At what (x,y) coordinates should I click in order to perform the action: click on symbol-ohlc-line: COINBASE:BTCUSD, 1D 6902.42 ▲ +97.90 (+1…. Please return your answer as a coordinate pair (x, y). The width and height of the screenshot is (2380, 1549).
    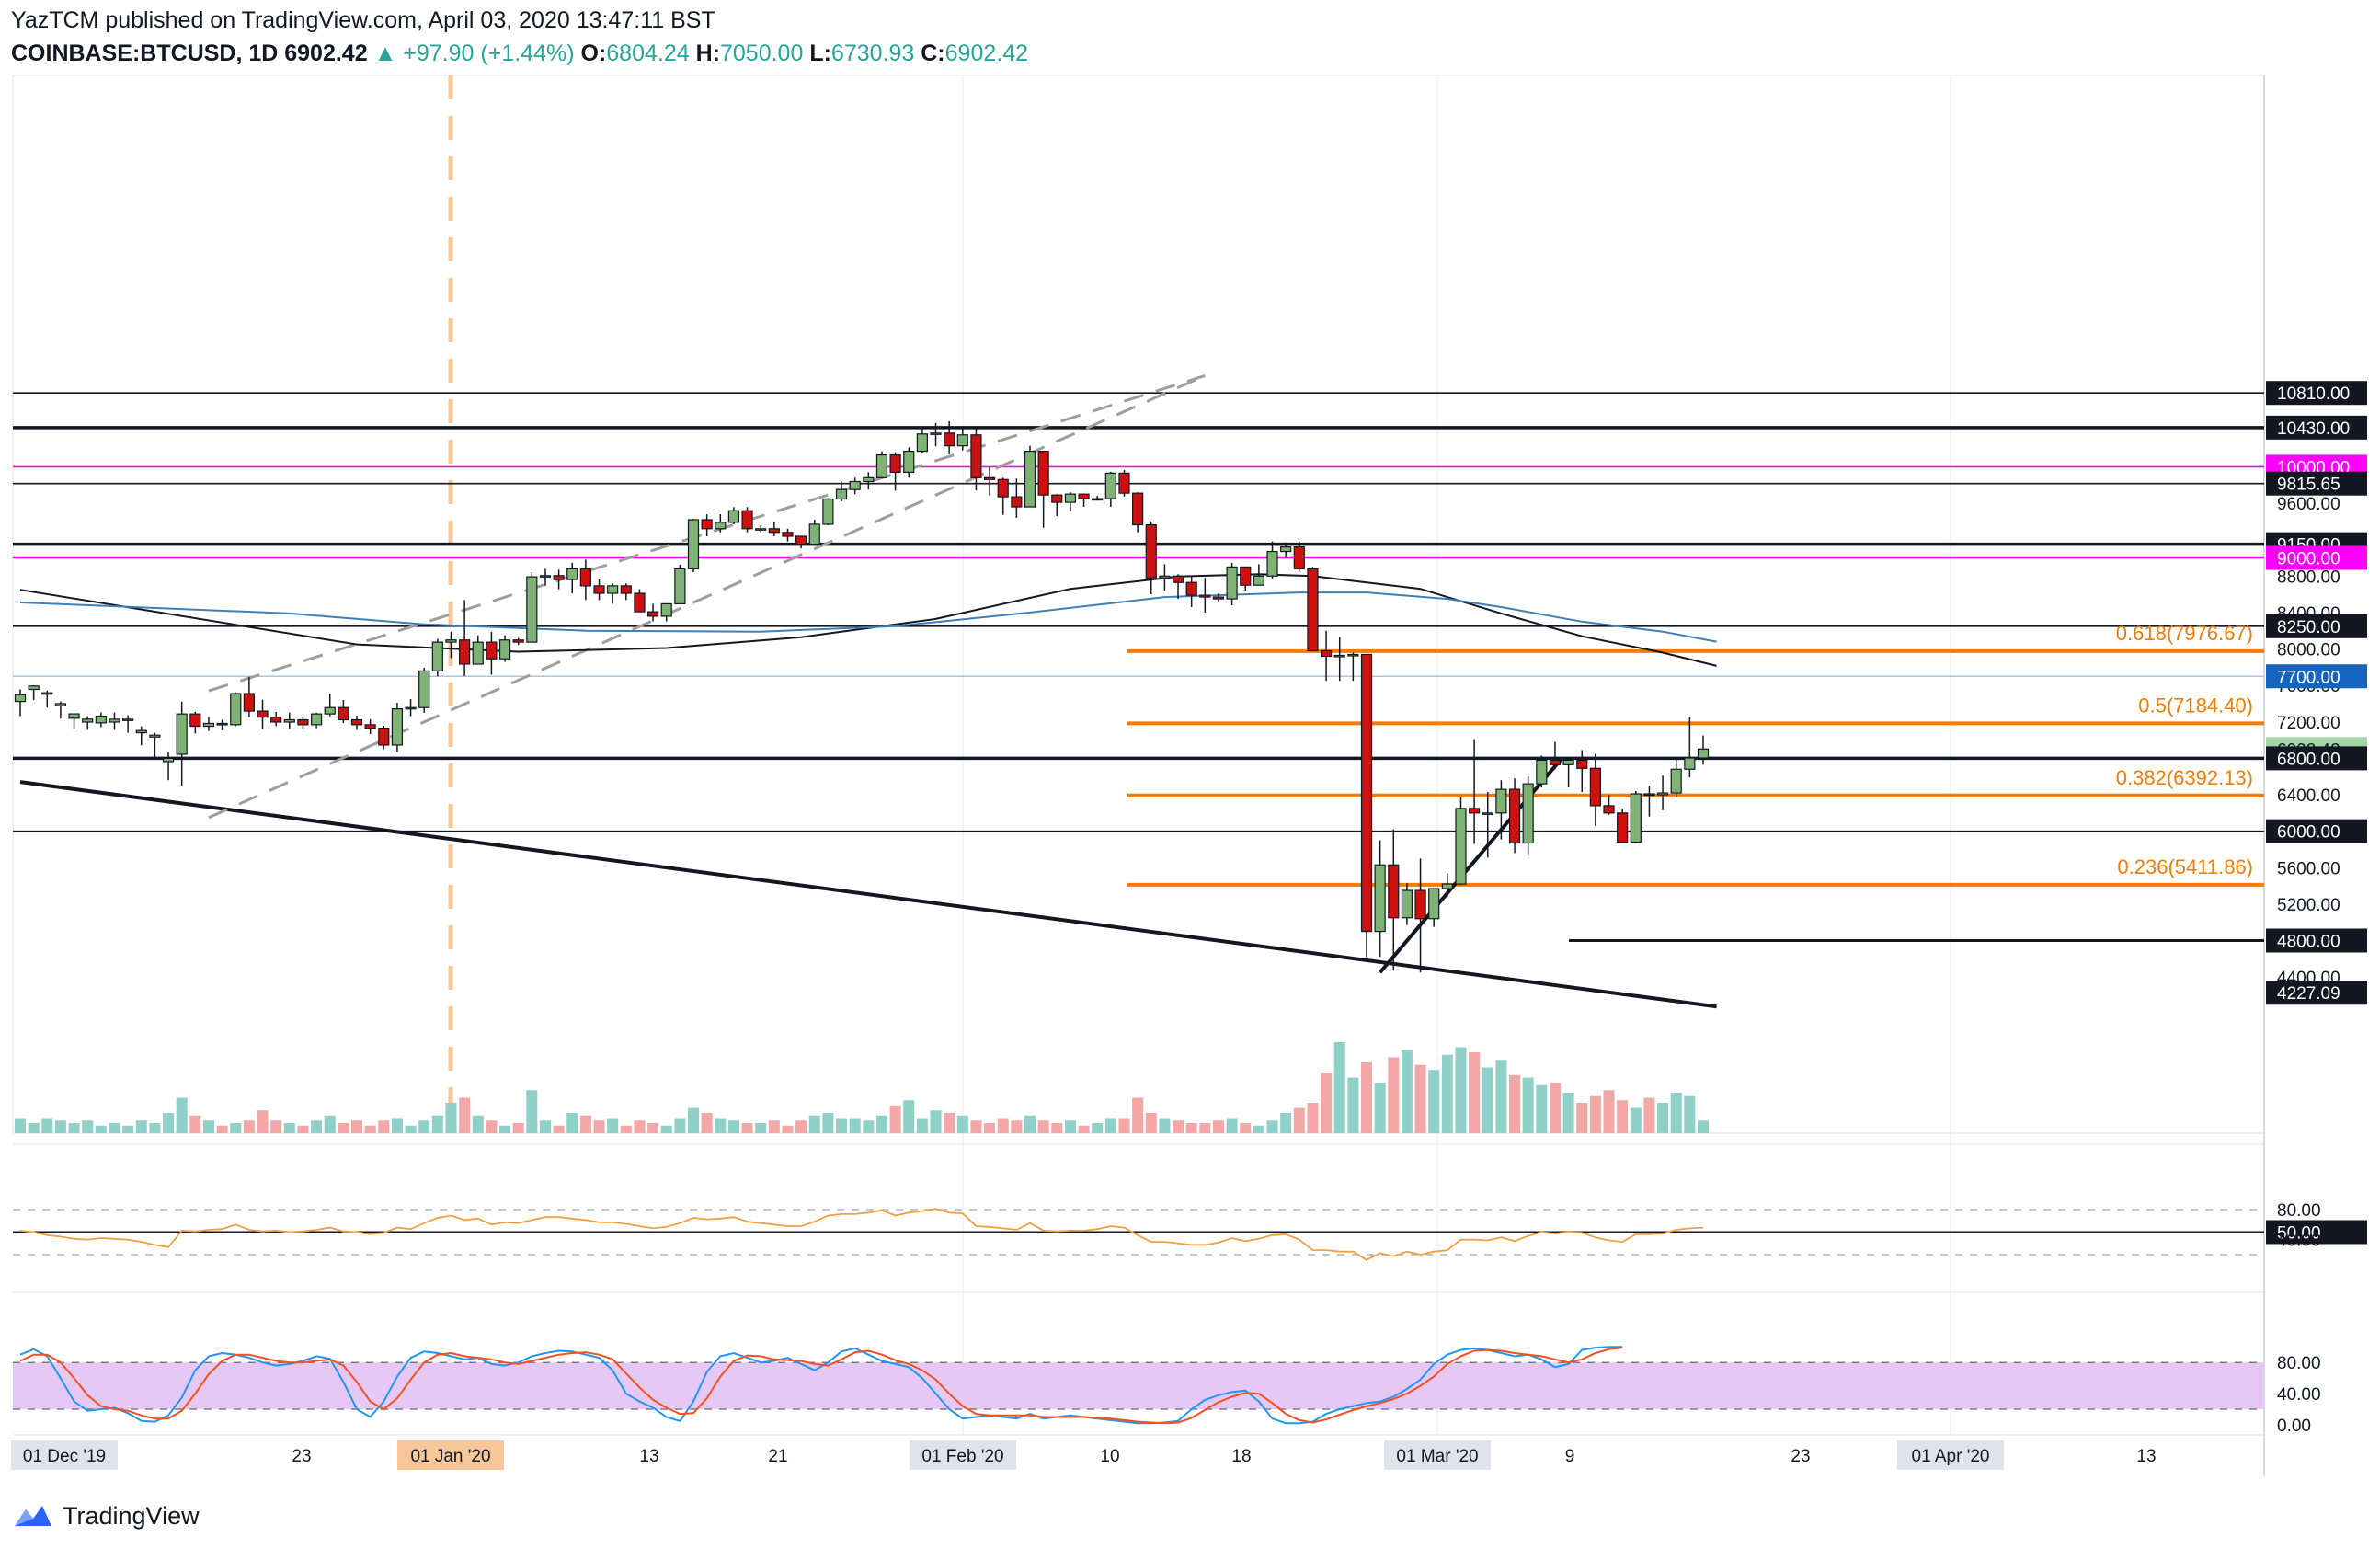
    Looking at the image, I should click on (519, 53).